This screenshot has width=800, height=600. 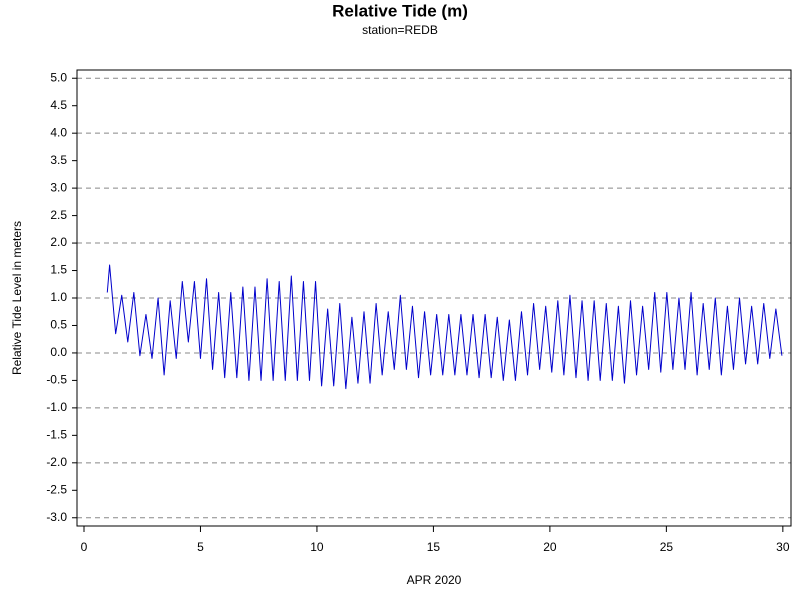 What do you see at coordinates (58, 325) in the screenshot?
I see `y-tick-label: 0.5` at bounding box center [58, 325].